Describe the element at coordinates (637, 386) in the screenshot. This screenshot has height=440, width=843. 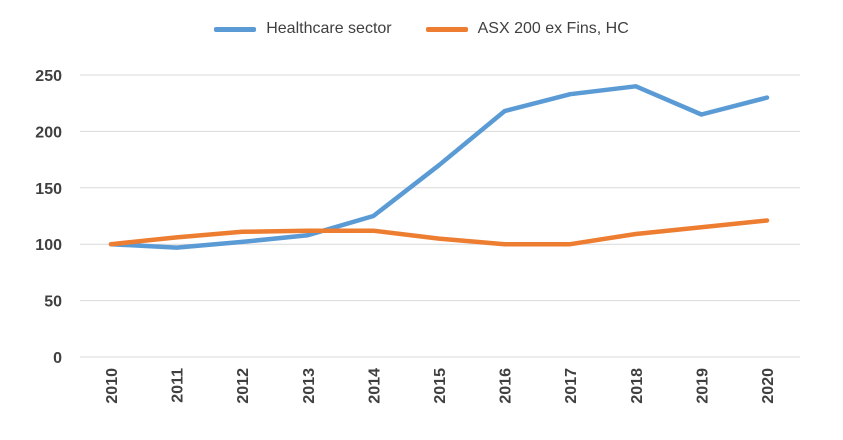
I see `x-tick-label: 2018` at that location.